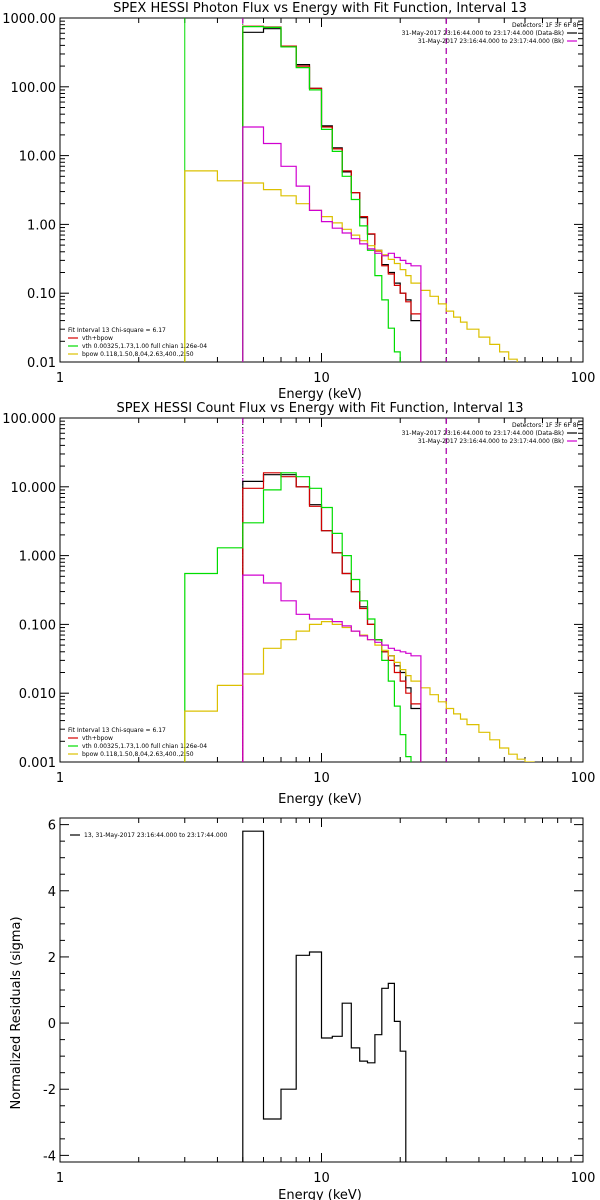  Describe the element at coordinates (16, 1012) in the screenshot. I see `y-axis-label: Normalized Residuals (sigma)` at that location.